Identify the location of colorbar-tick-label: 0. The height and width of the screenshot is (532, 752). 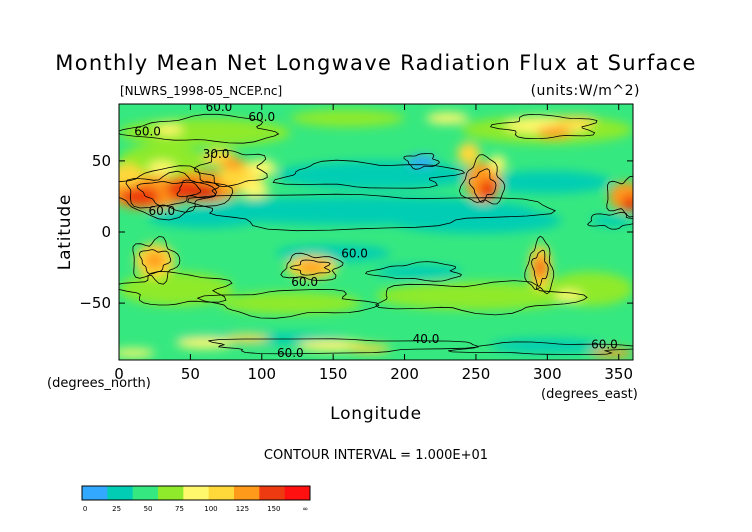
(85, 509).